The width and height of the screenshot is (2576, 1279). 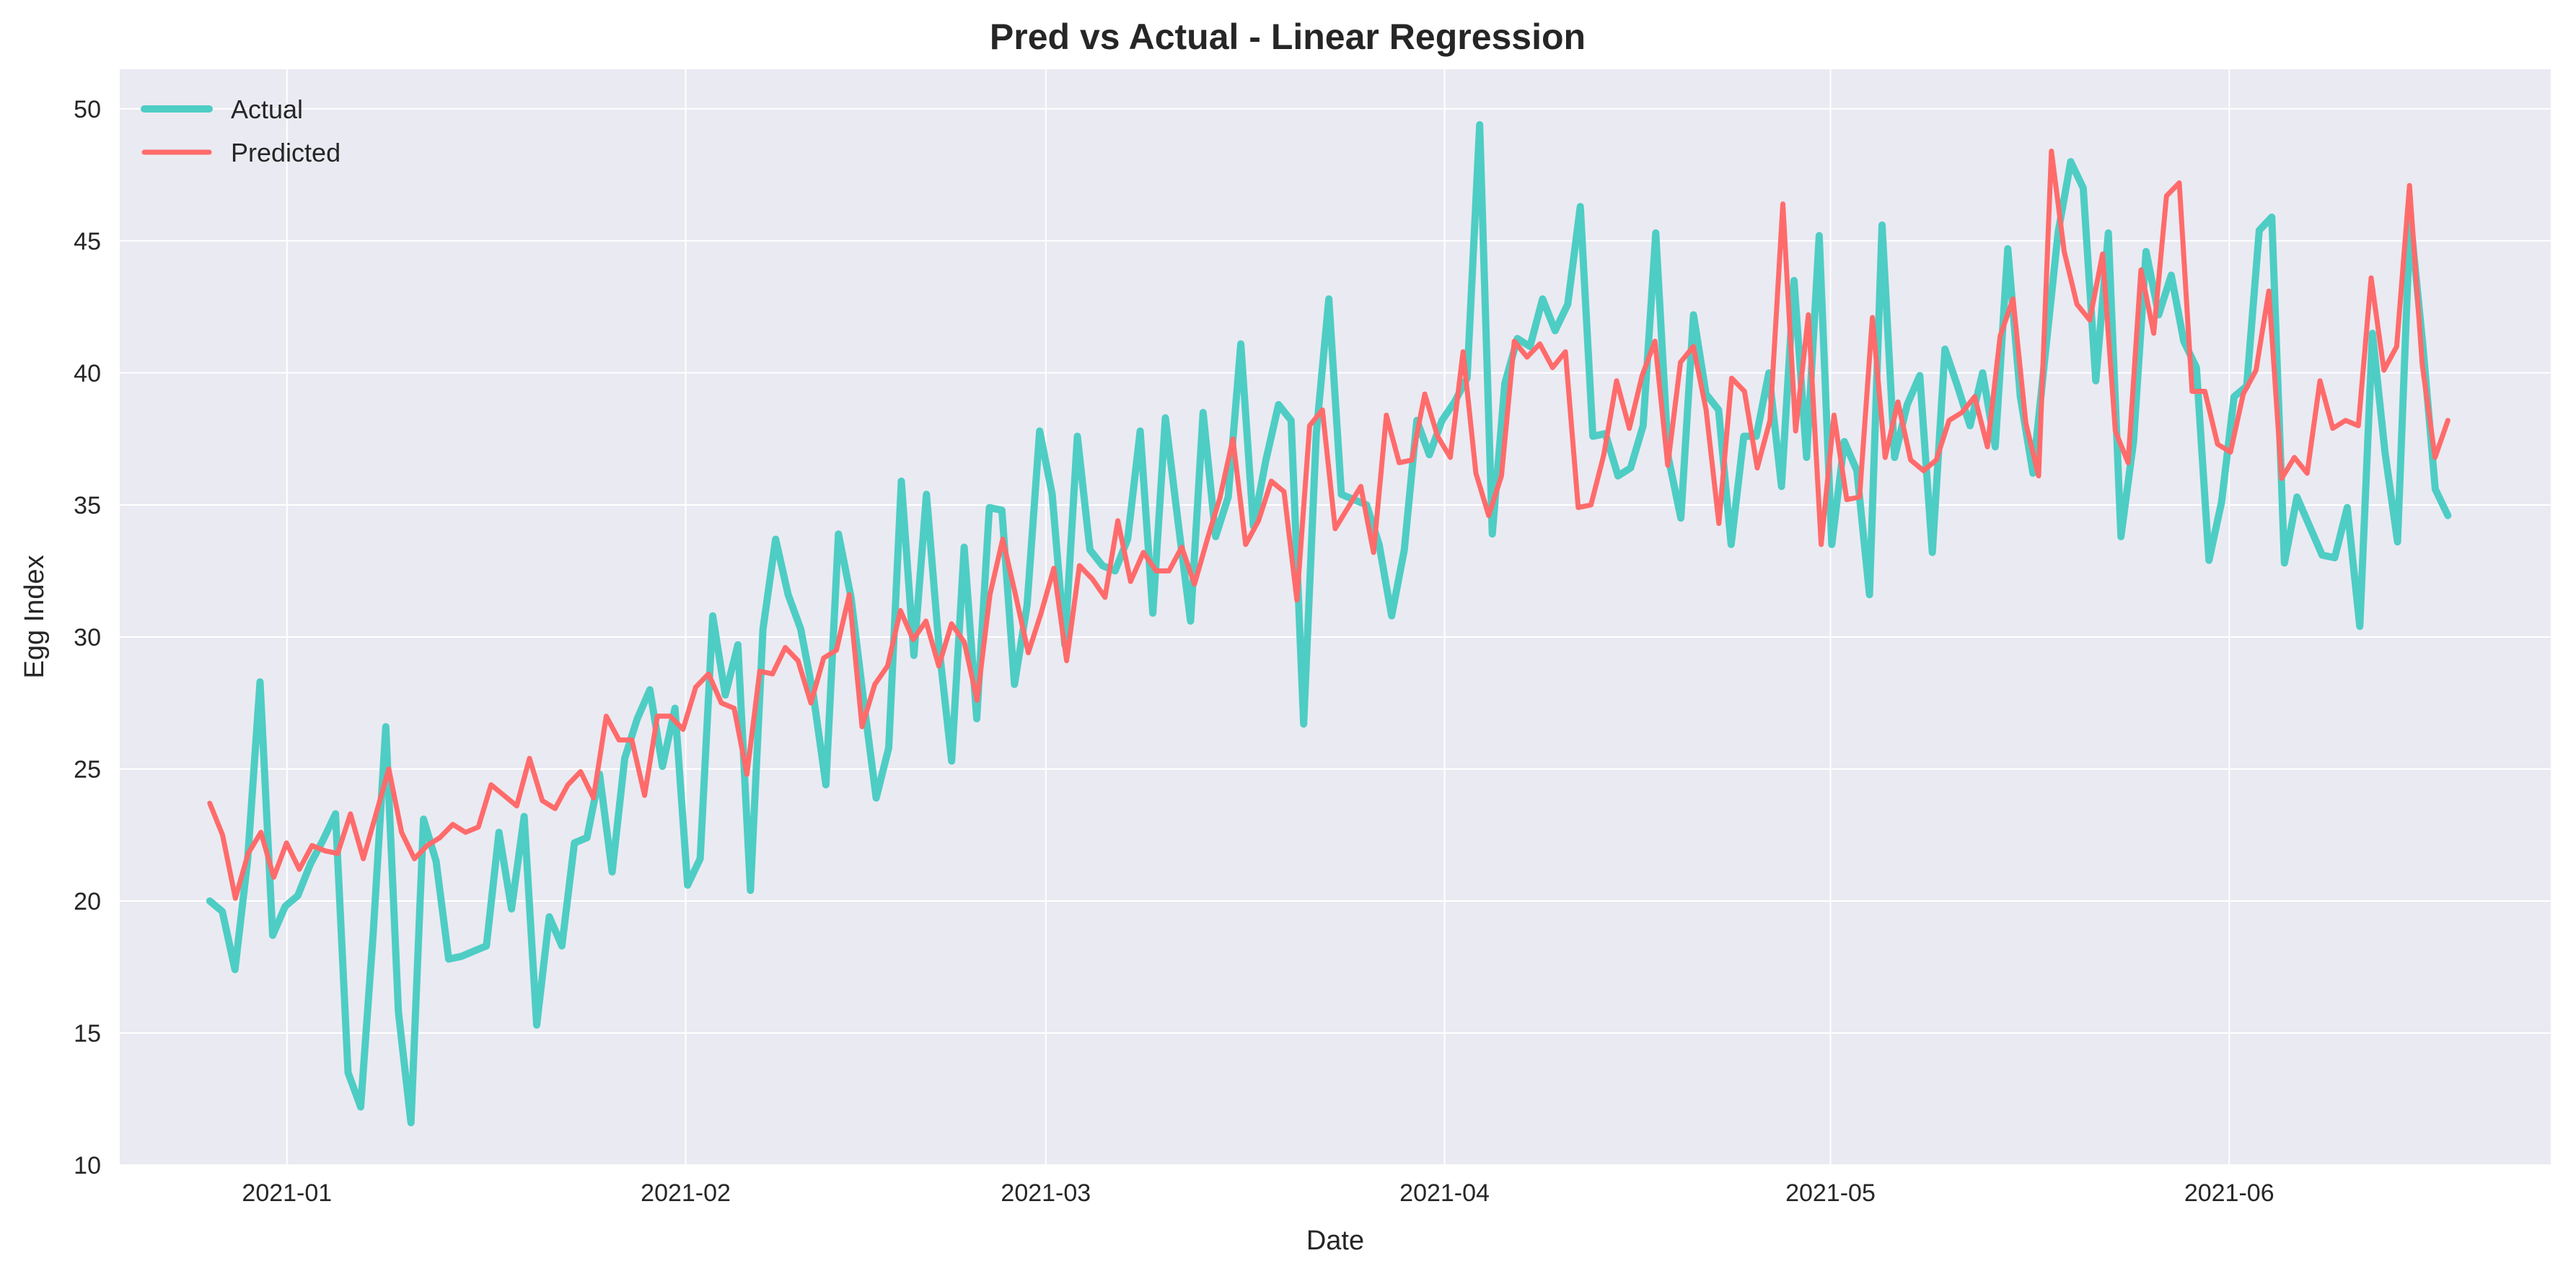 What do you see at coordinates (87, 1033) in the screenshot?
I see `y-tick-label: 15` at bounding box center [87, 1033].